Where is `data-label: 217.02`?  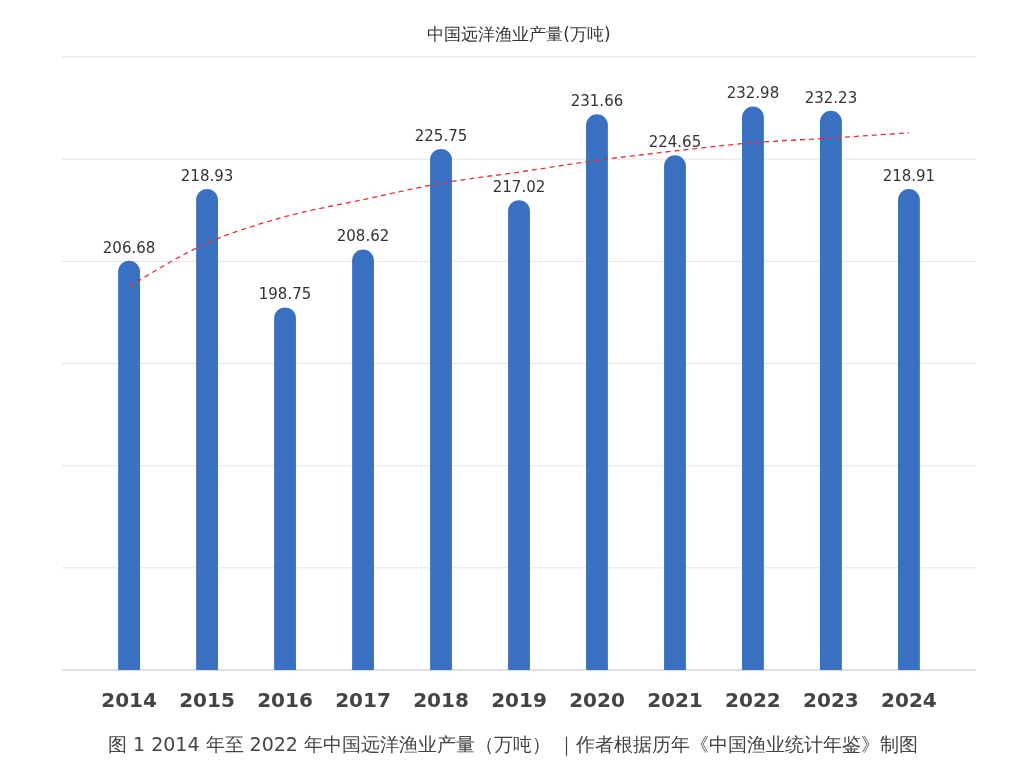
data-label: 217.02 is located at coordinates (519, 187).